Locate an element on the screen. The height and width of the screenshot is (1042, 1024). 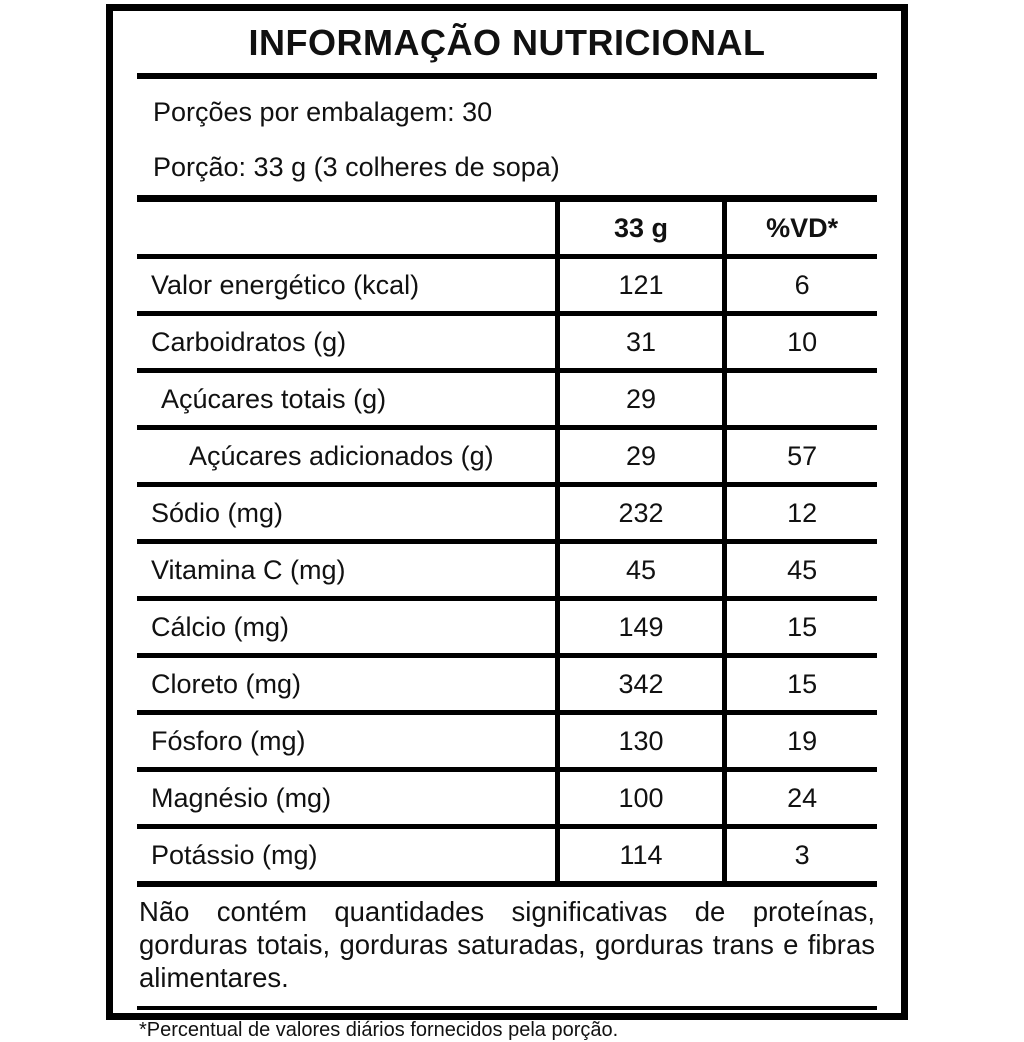
nutrient-amount: 149 is located at coordinates (639, 628).